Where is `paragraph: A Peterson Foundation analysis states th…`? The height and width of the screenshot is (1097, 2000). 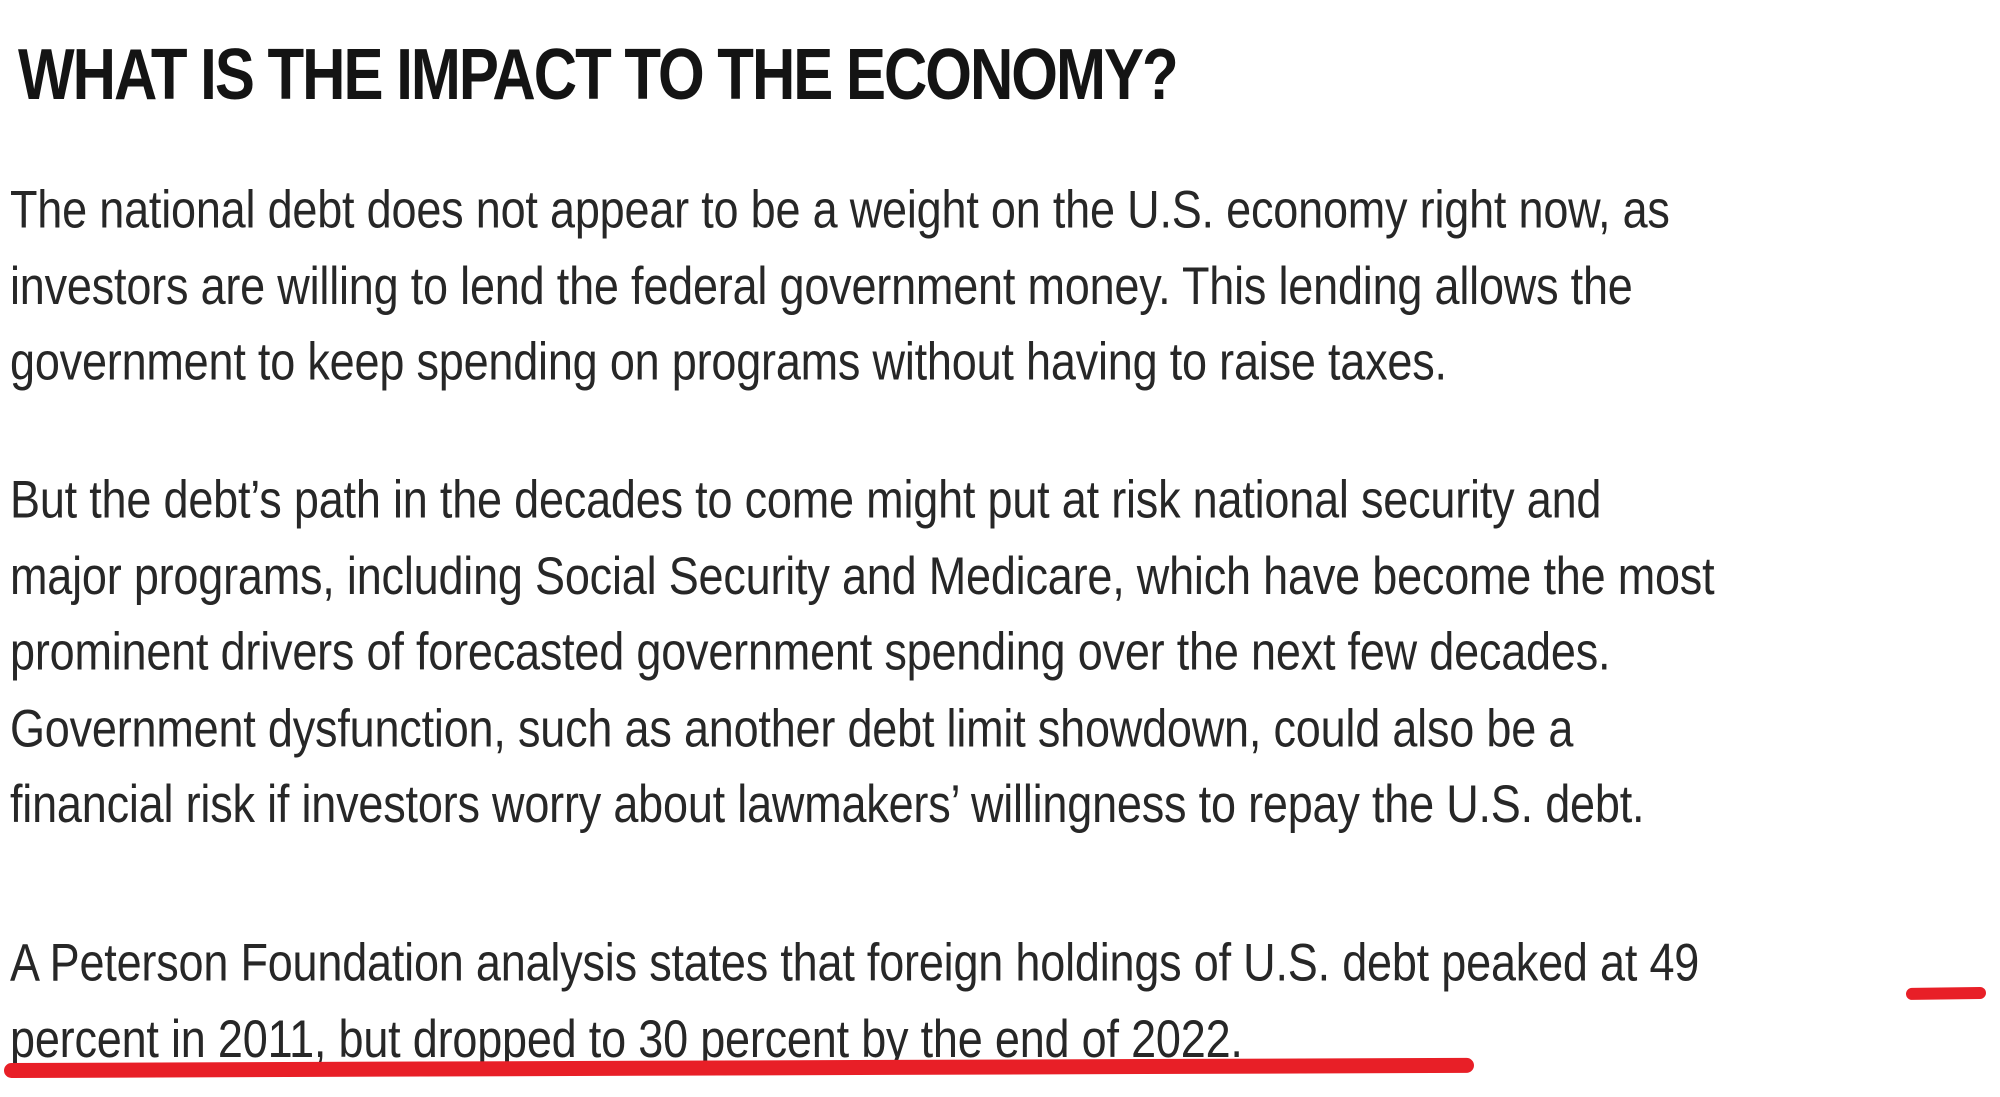 paragraph: A Peterson Foundation analysis states th… is located at coordinates (854, 1001).